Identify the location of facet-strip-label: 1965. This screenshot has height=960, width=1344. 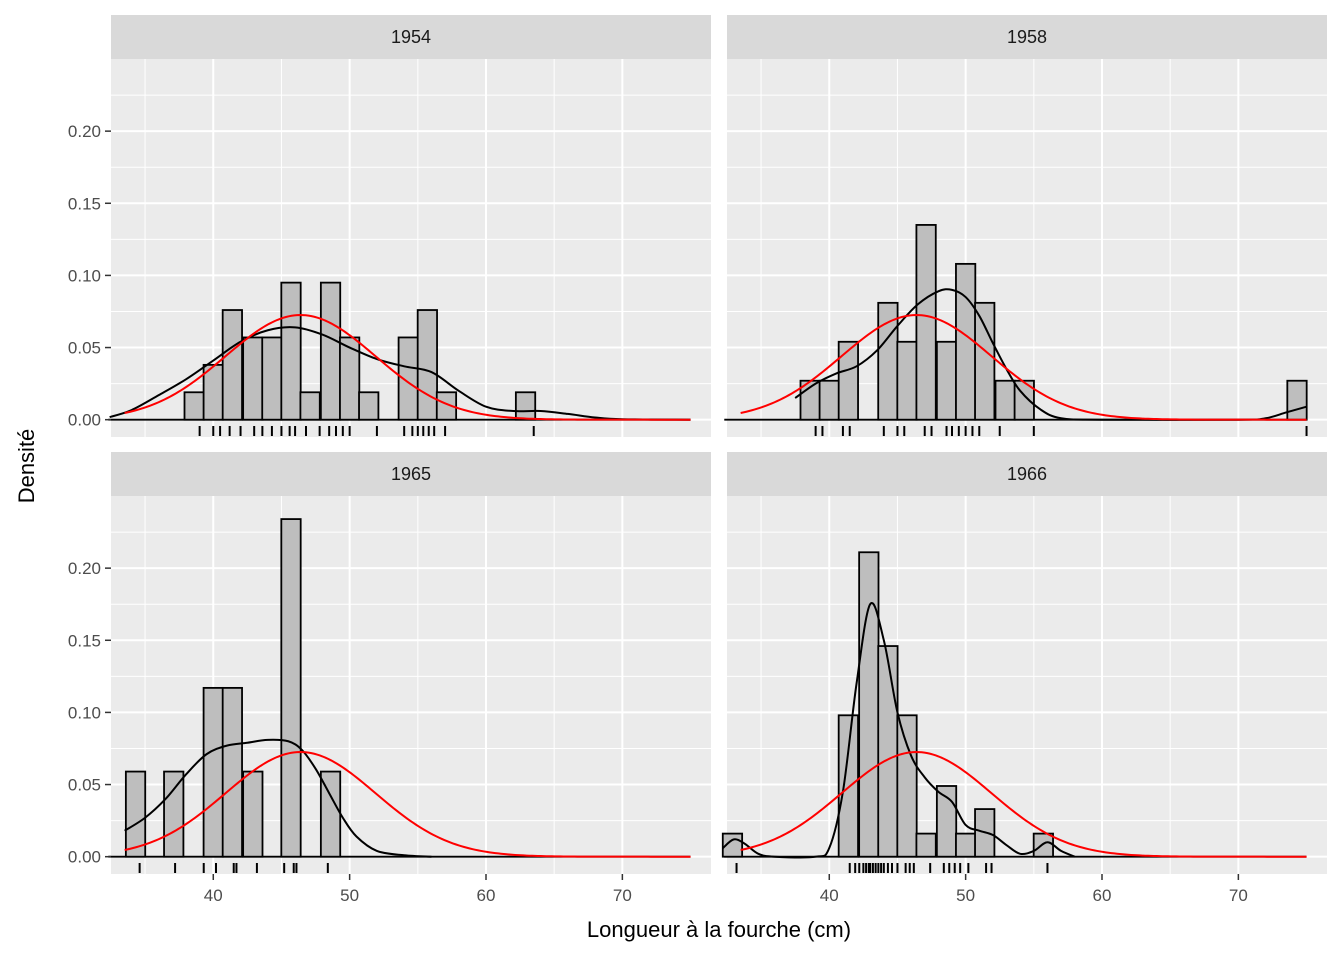
(411, 474).